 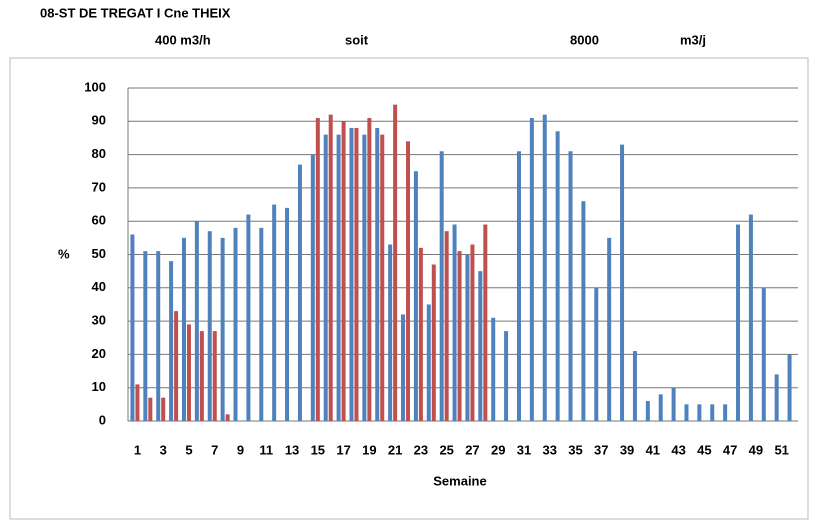 What do you see at coordinates (550, 449) in the screenshot?
I see `x-tick-label: 33` at bounding box center [550, 449].